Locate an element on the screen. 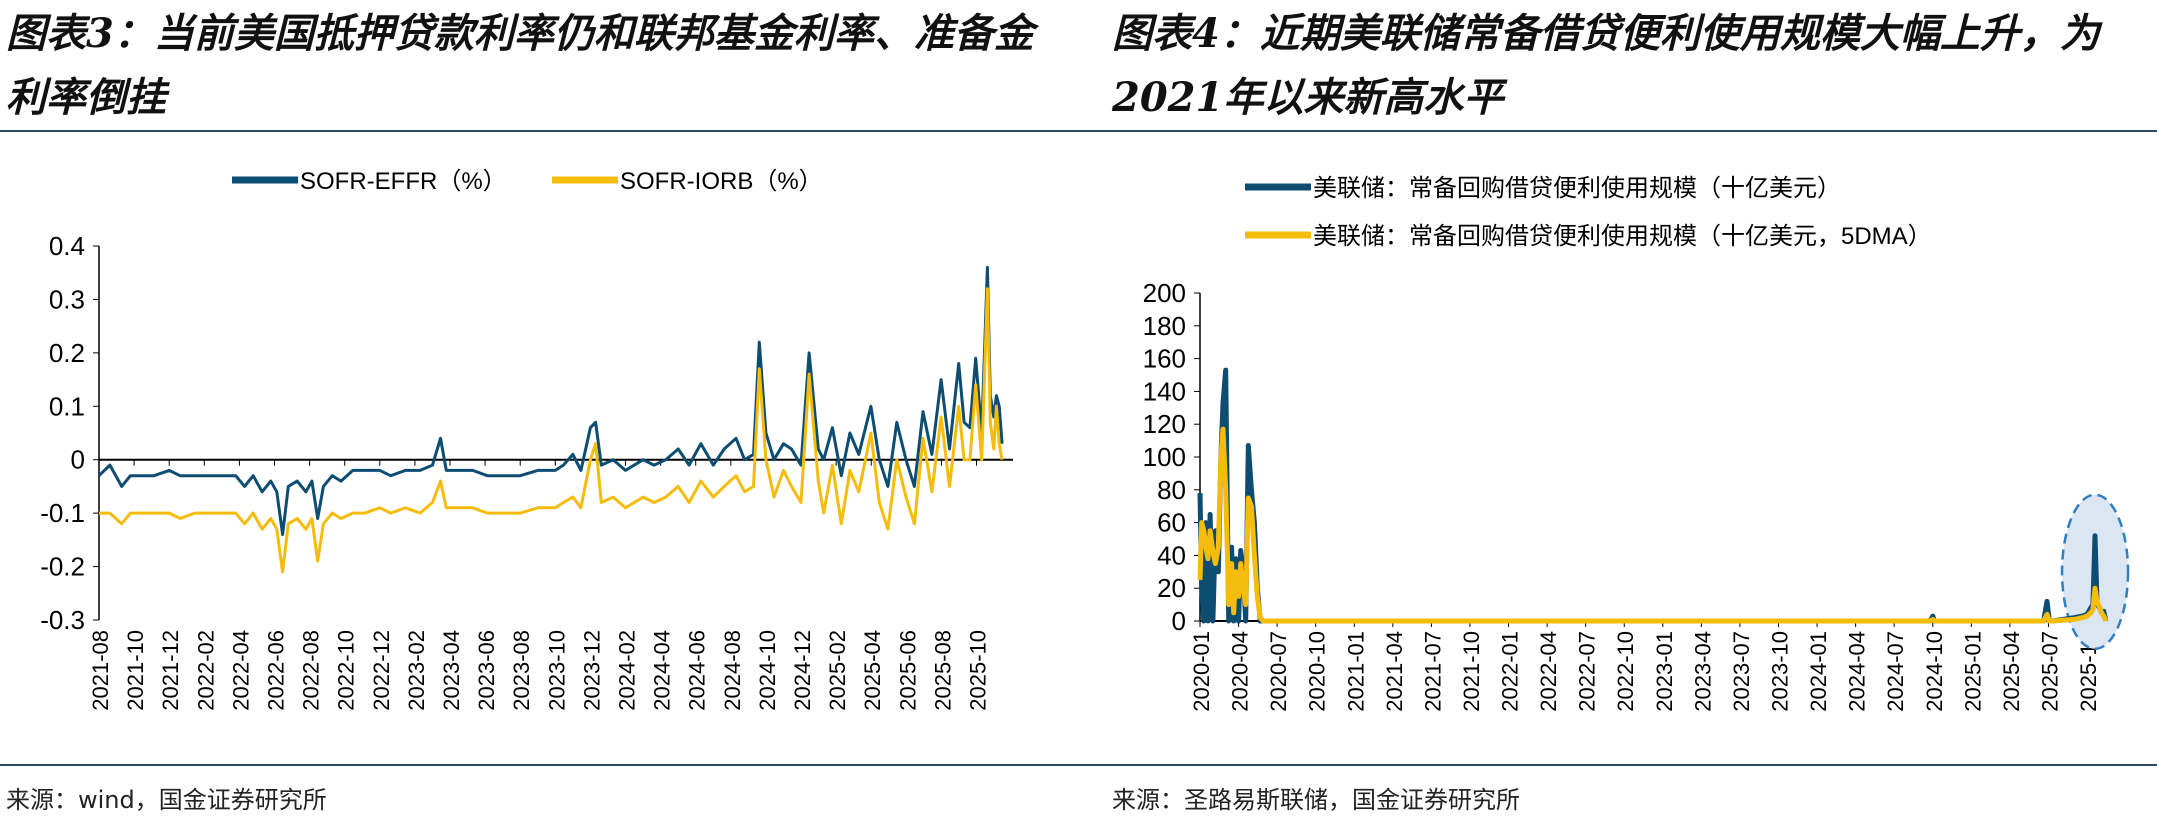 The width and height of the screenshot is (2157, 821). legend-label-0: 美联储：常备回购借贷便利使用规模（十亿美元） is located at coordinates (1577, 188).